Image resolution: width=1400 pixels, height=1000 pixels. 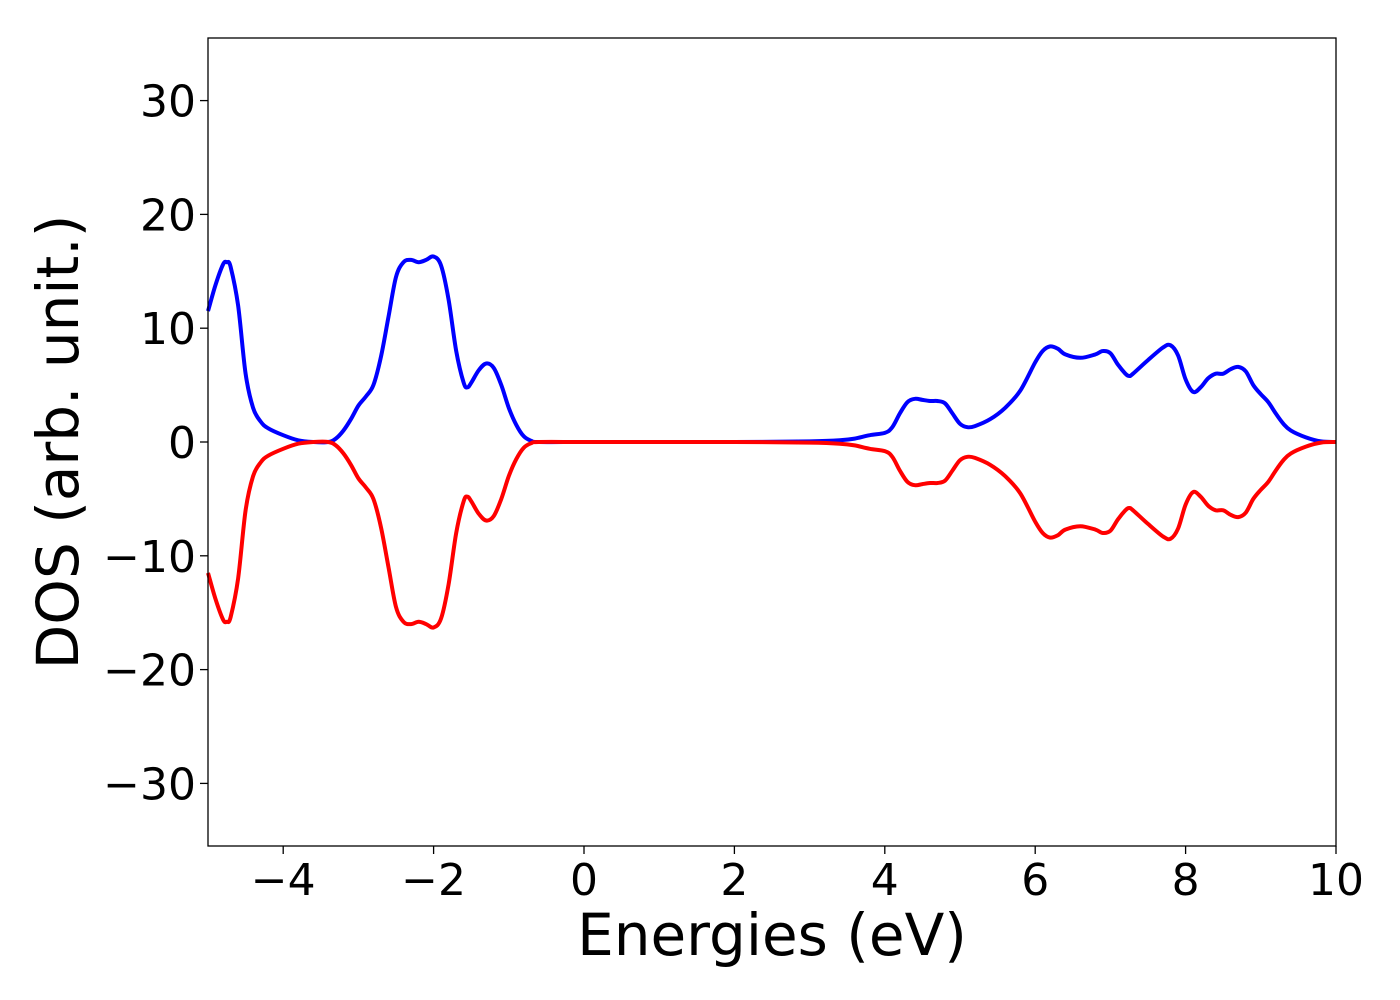 I want to click on x-axis-ticks: −4 −2 0 2 4 6 8 10, so click(x=807, y=876).